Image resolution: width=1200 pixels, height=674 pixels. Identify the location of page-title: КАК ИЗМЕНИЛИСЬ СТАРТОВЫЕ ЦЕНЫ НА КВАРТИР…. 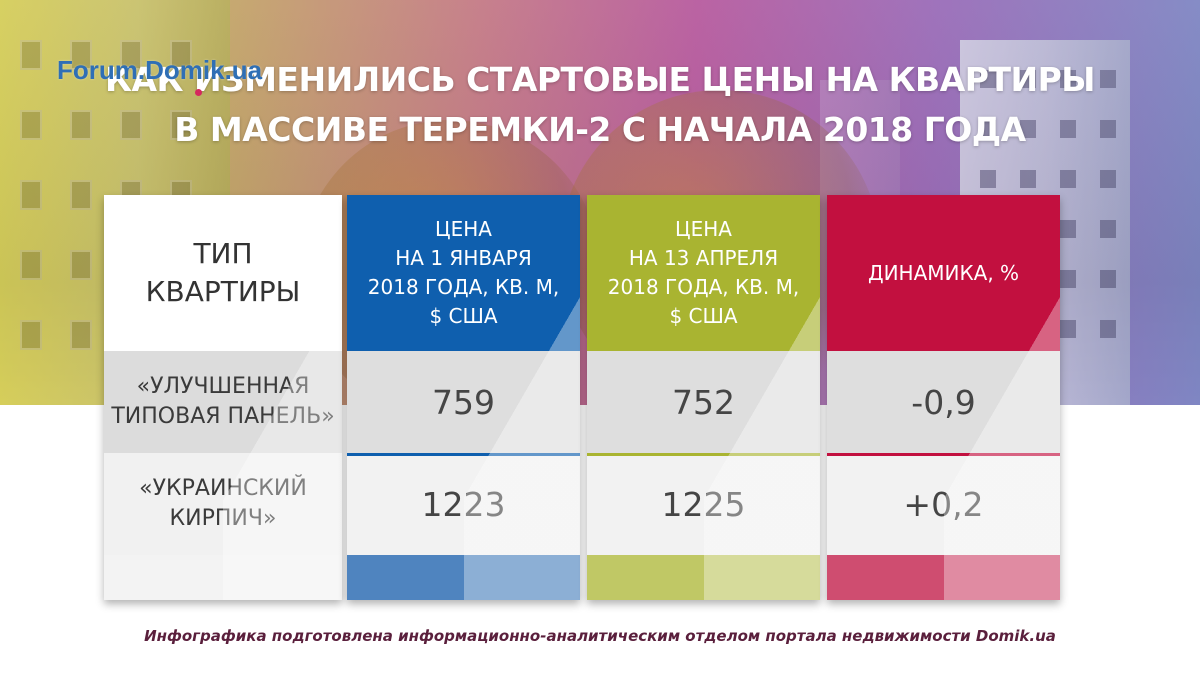
(600, 105).